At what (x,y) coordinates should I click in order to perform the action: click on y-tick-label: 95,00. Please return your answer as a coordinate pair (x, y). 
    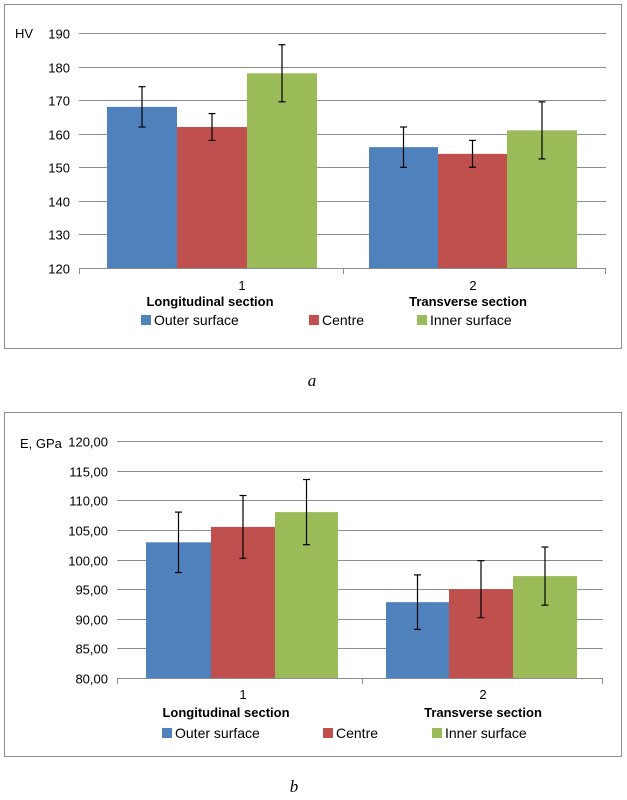
    Looking at the image, I should click on (91, 590).